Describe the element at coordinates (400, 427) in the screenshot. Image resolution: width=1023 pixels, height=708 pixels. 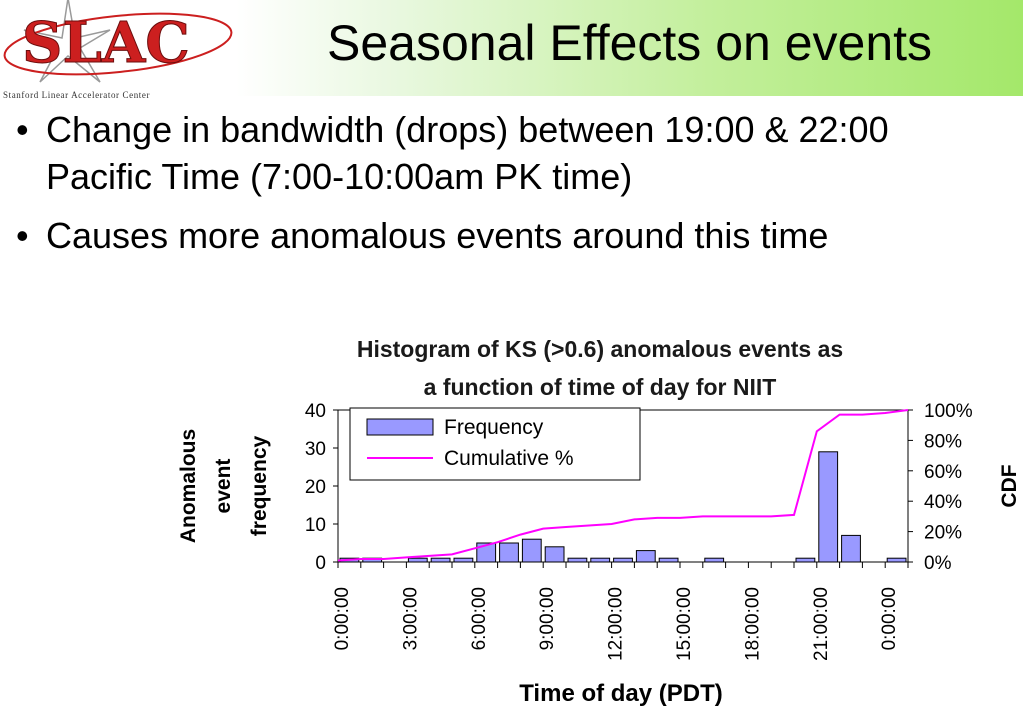
I see `legend-swatch-frequency` at that location.